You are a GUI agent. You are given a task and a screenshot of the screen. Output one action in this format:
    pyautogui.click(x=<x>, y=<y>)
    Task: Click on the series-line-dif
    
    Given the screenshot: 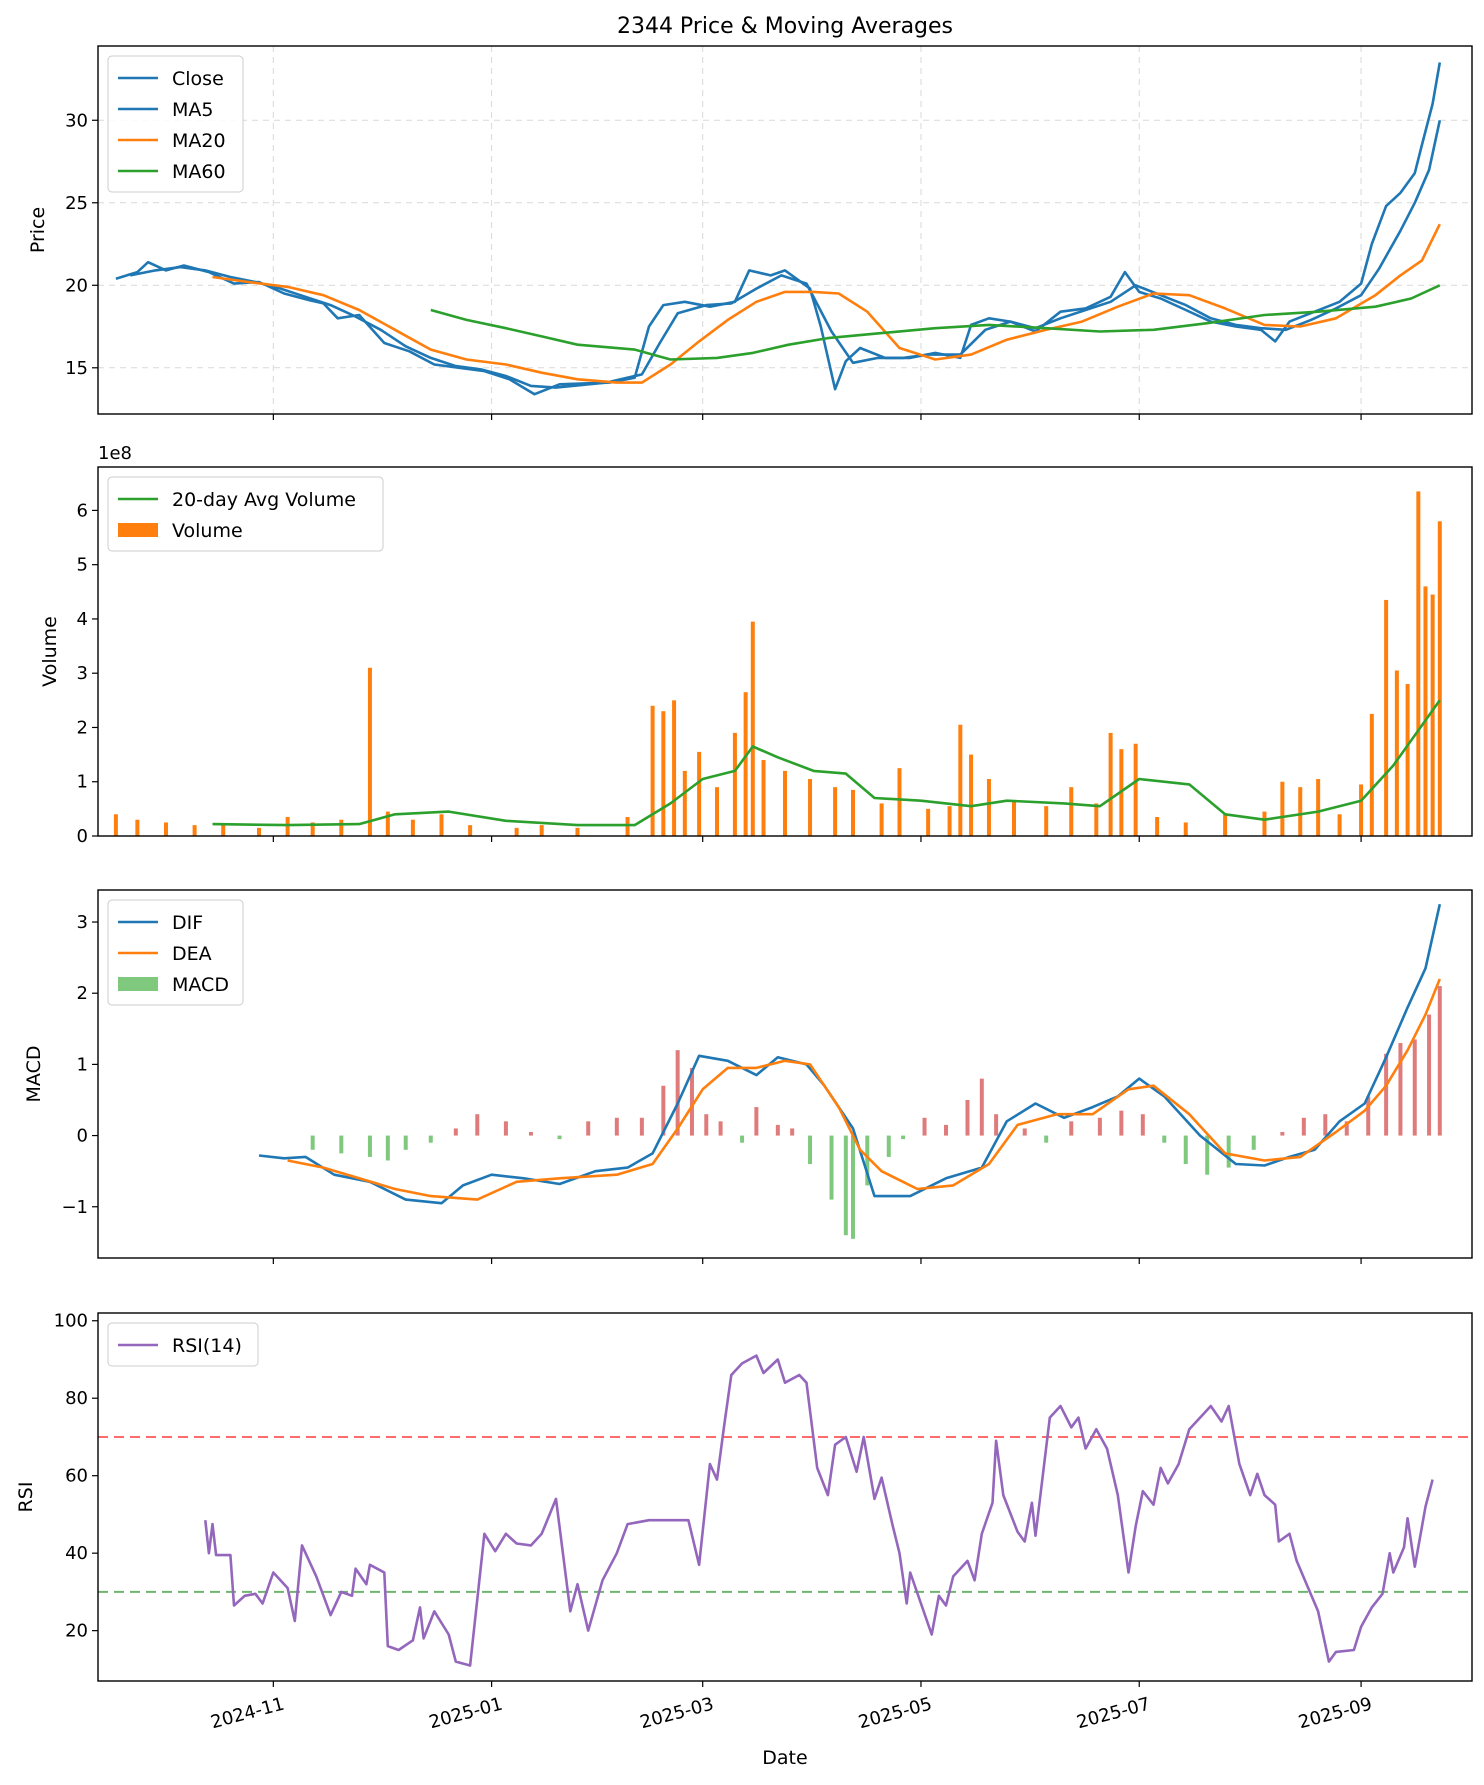 What is the action you would take?
    pyautogui.click(x=850, y=1054)
    